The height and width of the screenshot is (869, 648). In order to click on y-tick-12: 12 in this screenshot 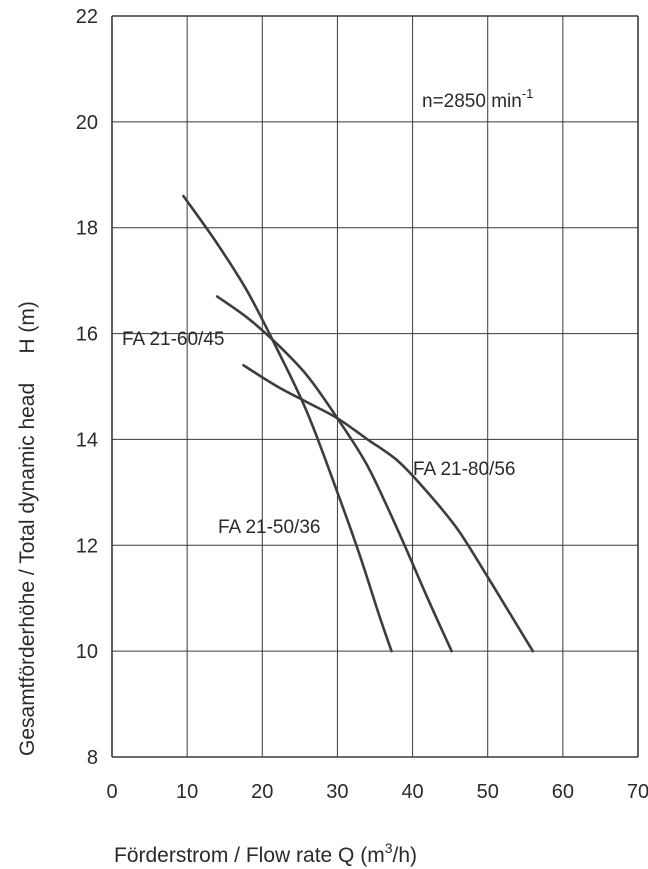, I will do `click(87, 546)`.